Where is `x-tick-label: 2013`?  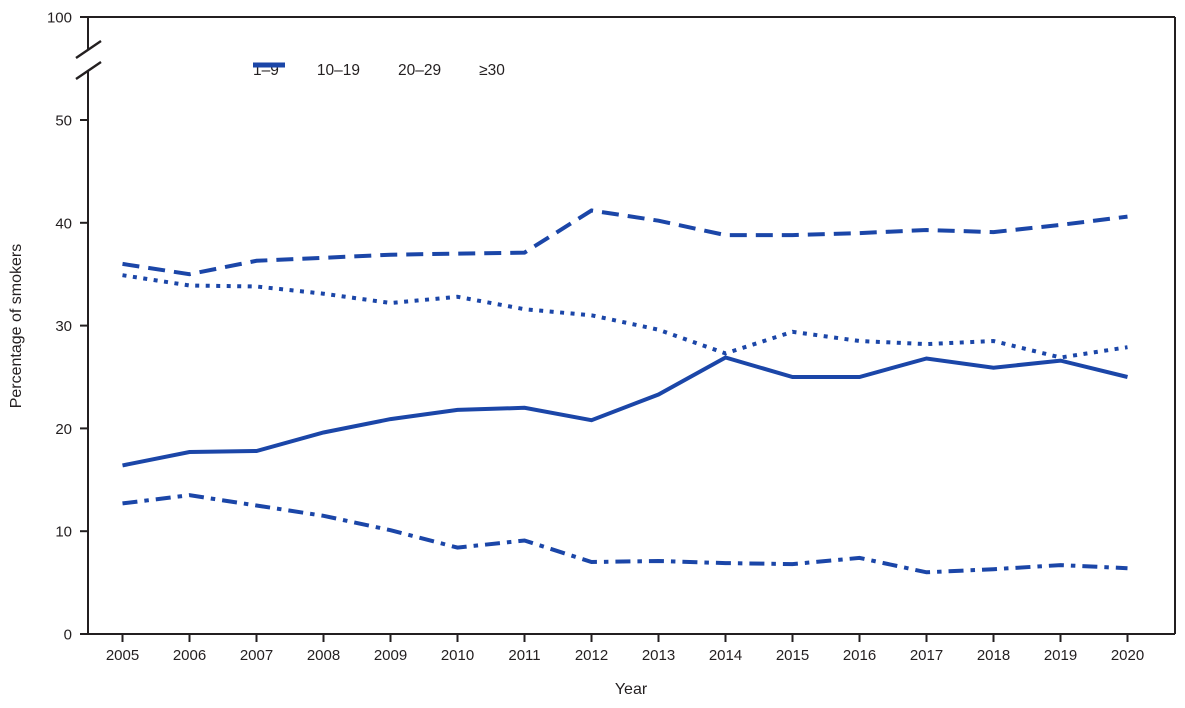 x-tick-label: 2013 is located at coordinates (658, 655).